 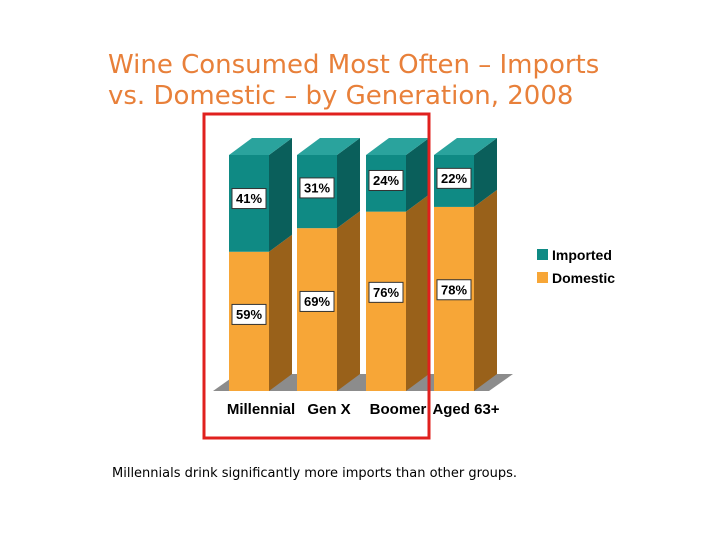 I want to click on chart-title-line-2: vs. Domestic – by Generation, 2008, so click(x=341, y=96).